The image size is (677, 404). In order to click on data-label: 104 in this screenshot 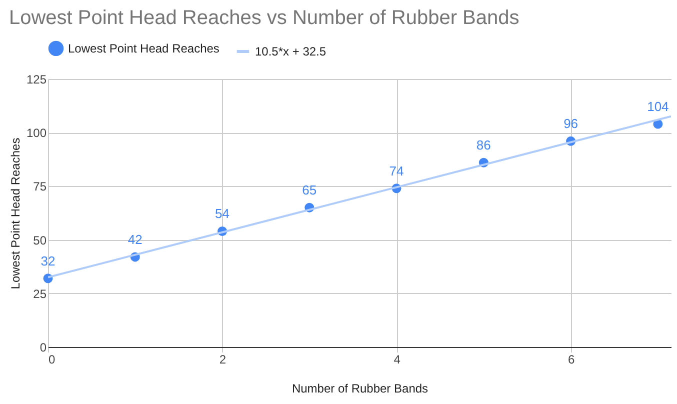, I will do `click(658, 106)`.